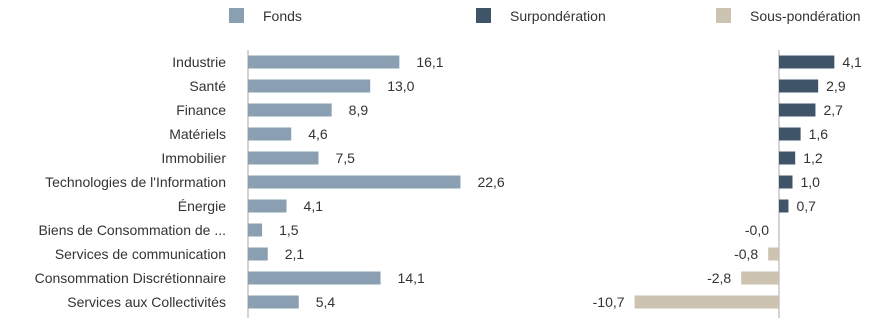 The height and width of the screenshot is (320, 890). Describe the element at coordinates (146, 302) in the screenshot. I see `category-label: Services aux Collectivités` at that location.